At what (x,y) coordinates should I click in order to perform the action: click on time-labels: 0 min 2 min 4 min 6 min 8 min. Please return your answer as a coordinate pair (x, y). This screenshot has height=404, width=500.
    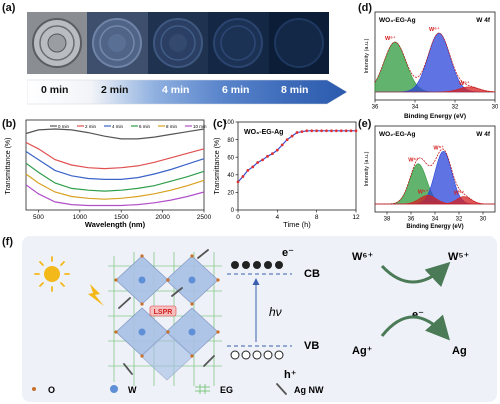
    Looking at the image, I should click on (178, 92).